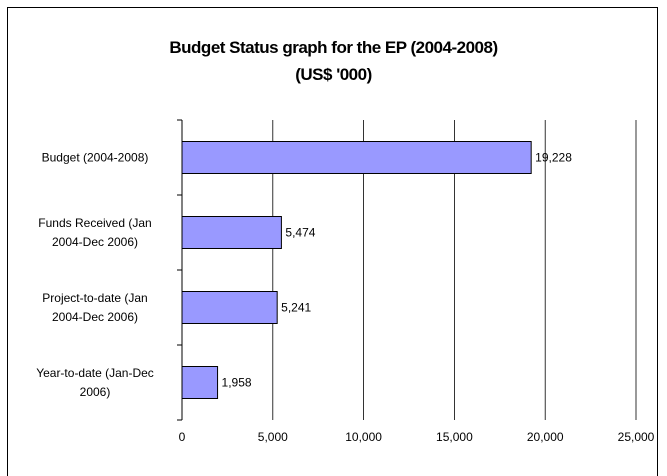 This screenshot has width=667, height=476. I want to click on x-tick-label: 0, so click(182, 437).